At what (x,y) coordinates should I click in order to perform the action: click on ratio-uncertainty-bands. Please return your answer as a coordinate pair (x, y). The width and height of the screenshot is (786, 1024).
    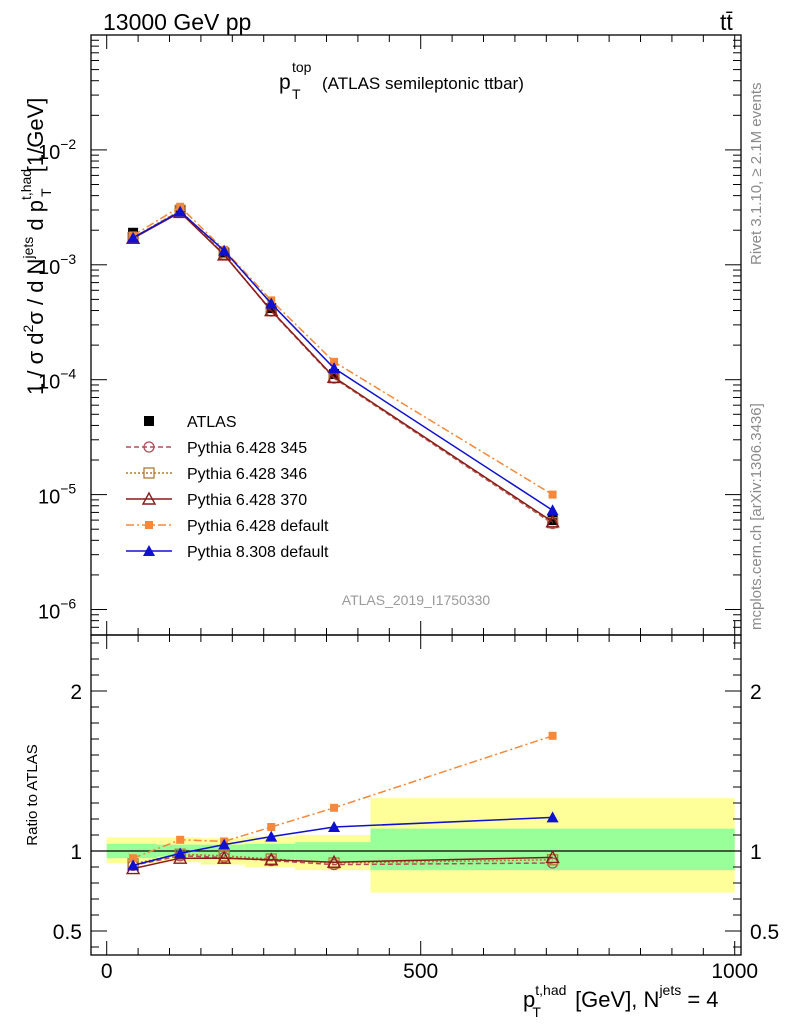
    Looking at the image, I should click on (420, 845).